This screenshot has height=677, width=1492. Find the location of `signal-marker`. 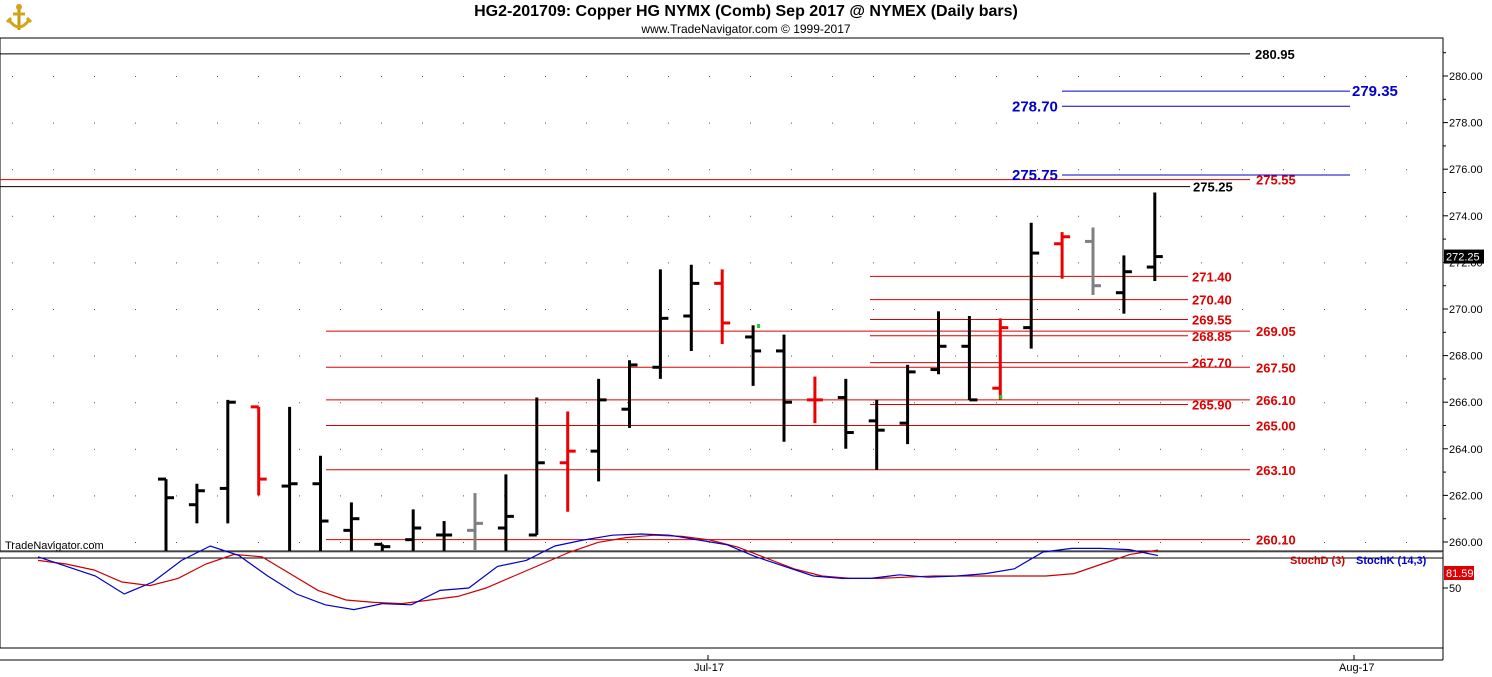

signal-marker is located at coordinates (759, 326).